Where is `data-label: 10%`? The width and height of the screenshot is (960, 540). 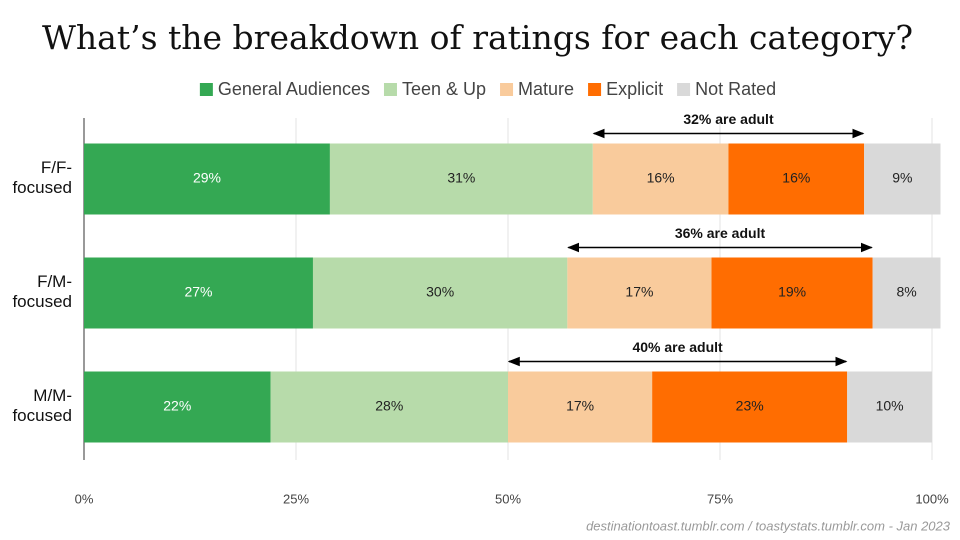
data-label: 10% is located at coordinates (890, 406).